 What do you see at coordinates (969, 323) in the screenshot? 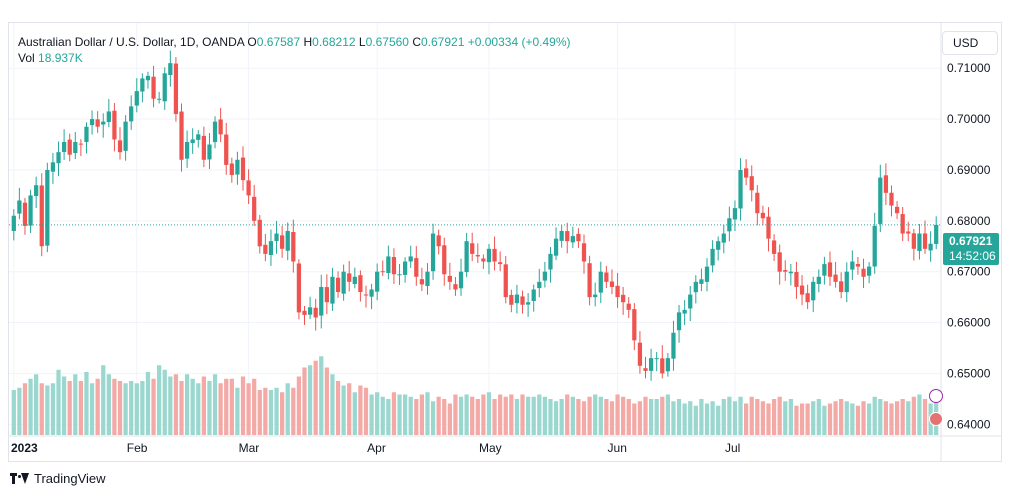
I see `y-tick-label: 0.66000` at bounding box center [969, 323].